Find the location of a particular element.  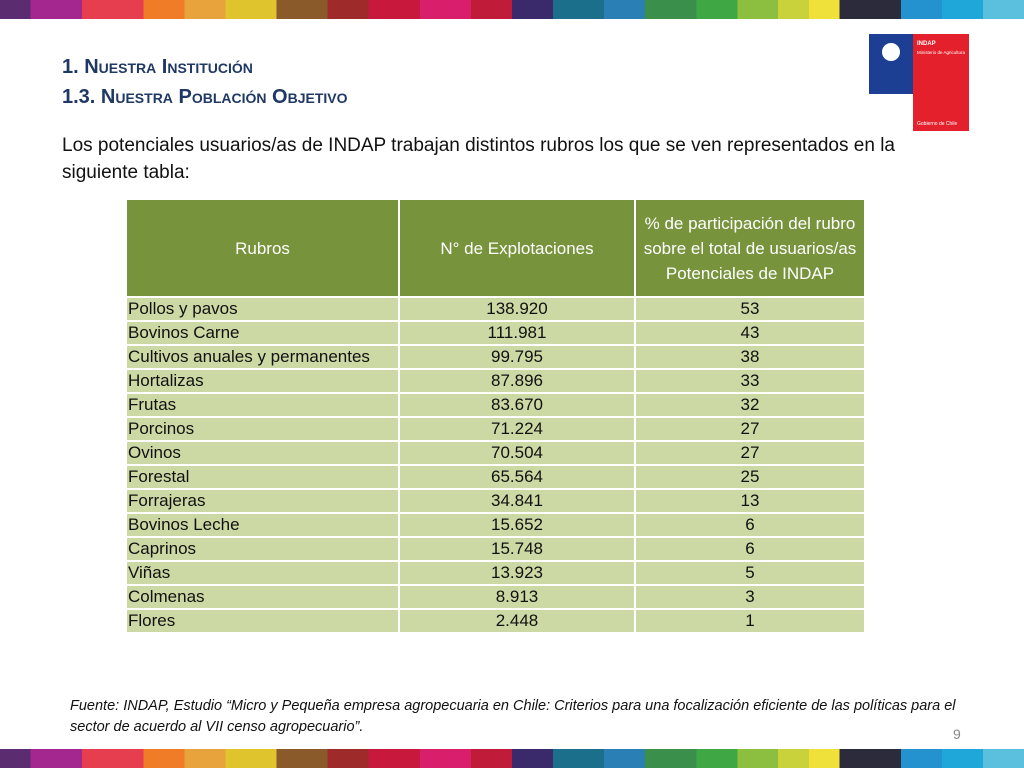

table-row: Hortalizas 87.896 33 is located at coordinates (495, 381).